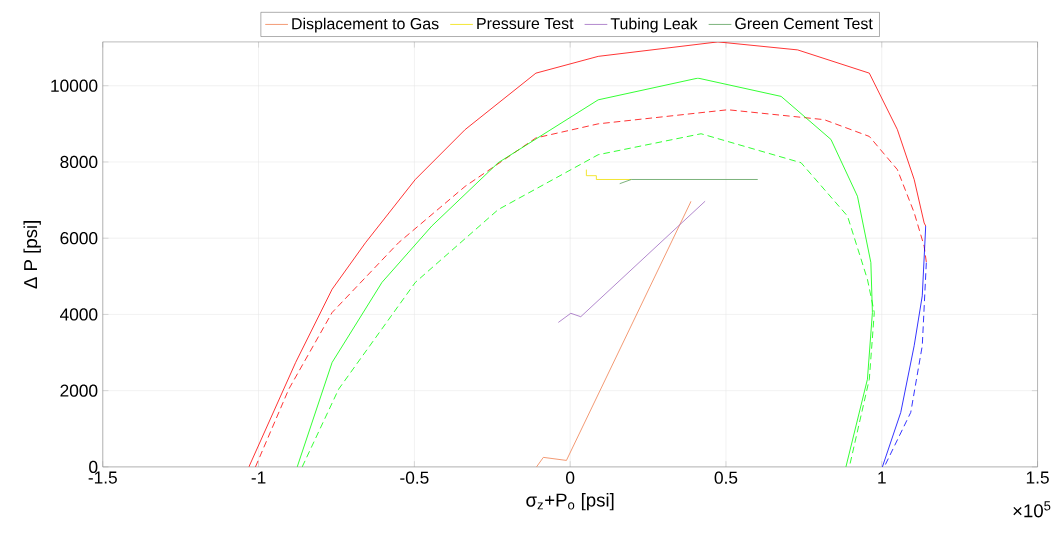 Image resolution: width=1056 pixels, height=540 pixels. I want to click on y-tick-label: 6000, so click(79, 238).